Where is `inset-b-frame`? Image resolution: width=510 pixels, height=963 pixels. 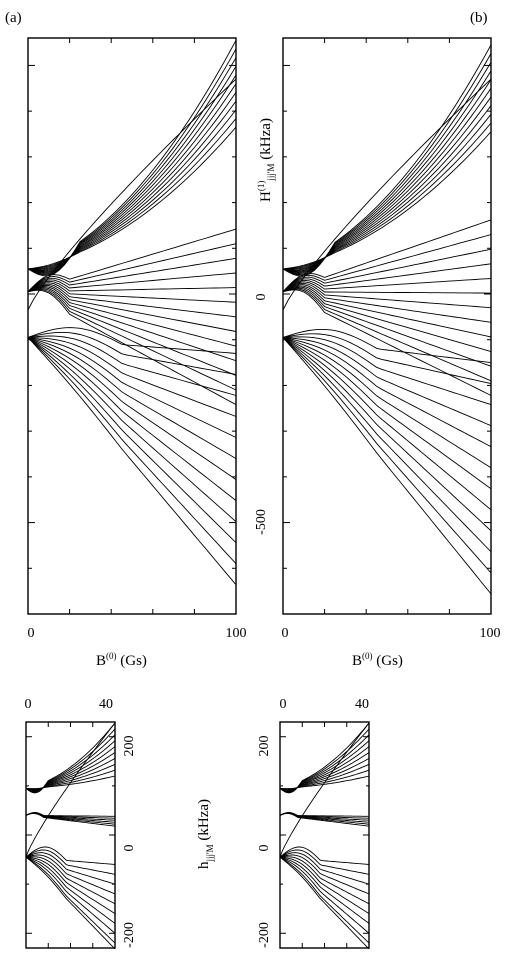
inset-b-frame is located at coordinates (324, 835).